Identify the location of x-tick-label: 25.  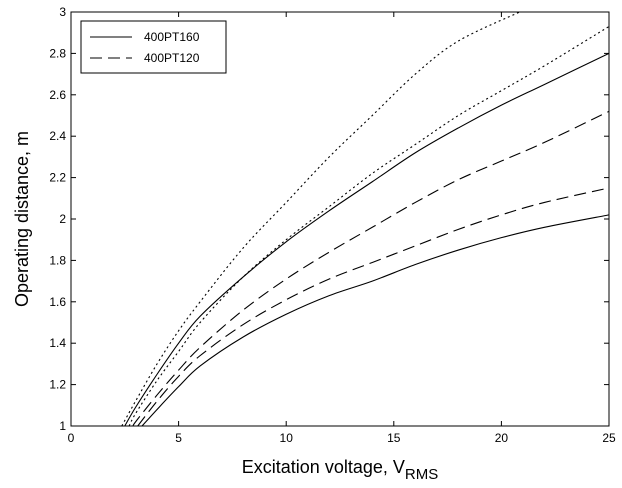
(609, 438).